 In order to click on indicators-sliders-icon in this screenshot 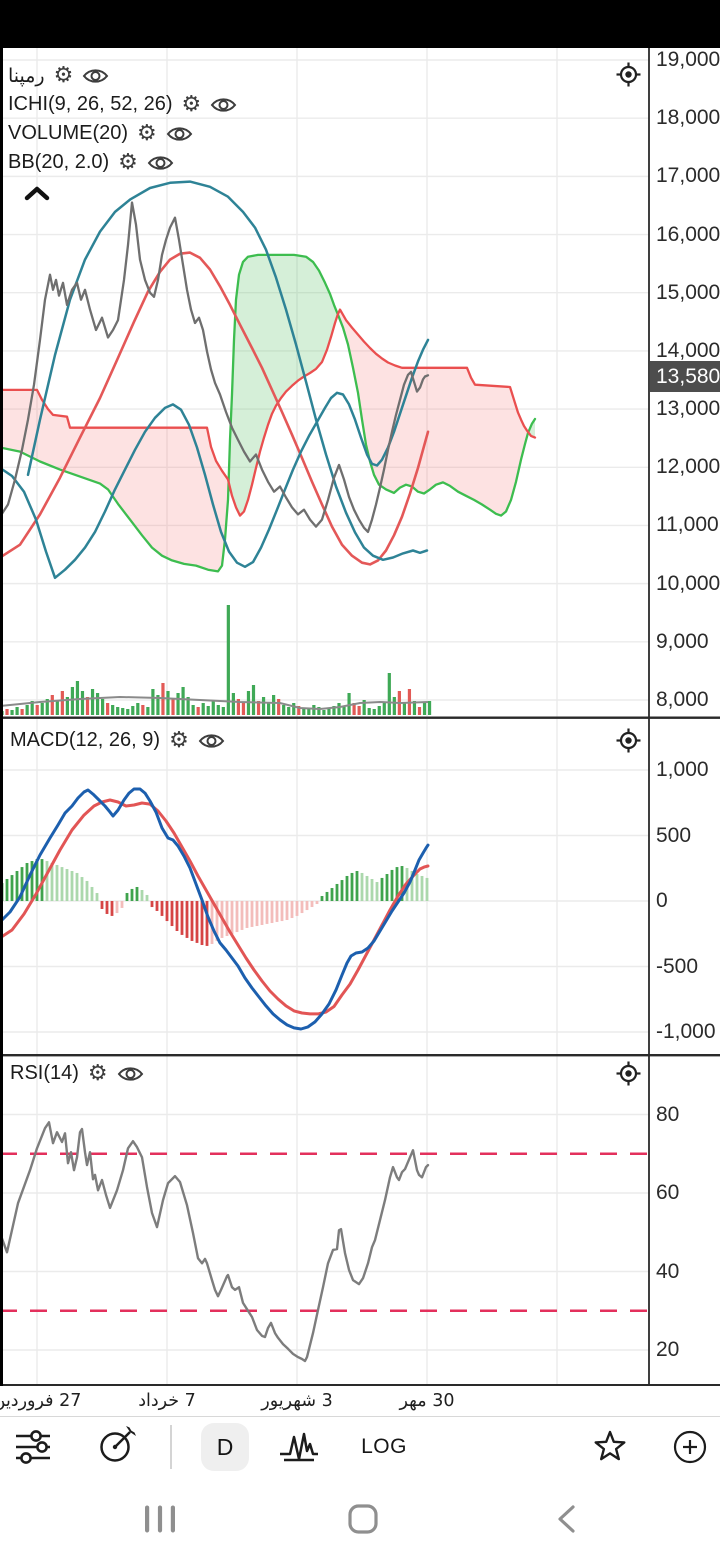, I will do `click(33, 1447)`.